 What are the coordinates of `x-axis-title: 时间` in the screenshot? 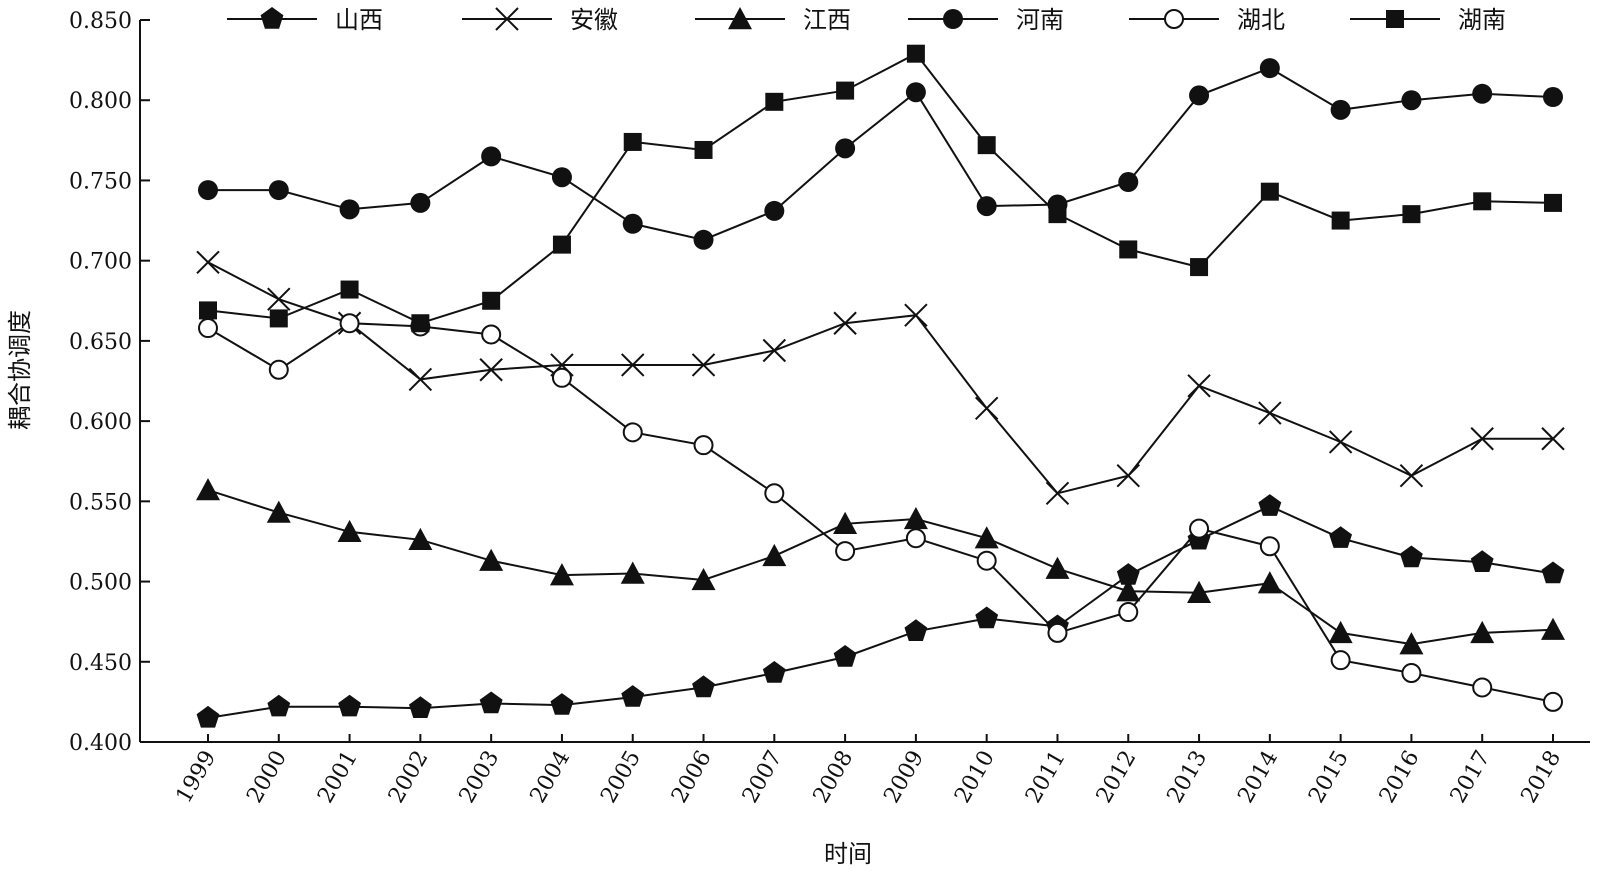 It's located at (848, 854).